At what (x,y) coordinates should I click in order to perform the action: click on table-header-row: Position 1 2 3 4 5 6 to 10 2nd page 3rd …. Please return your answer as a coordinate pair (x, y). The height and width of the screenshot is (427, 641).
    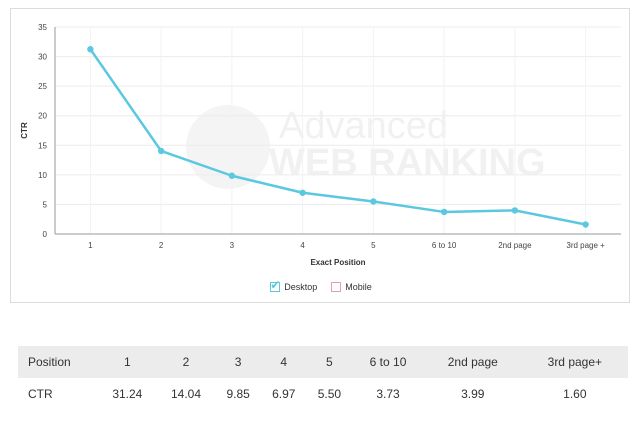
    Looking at the image, I should click on (323, 362).